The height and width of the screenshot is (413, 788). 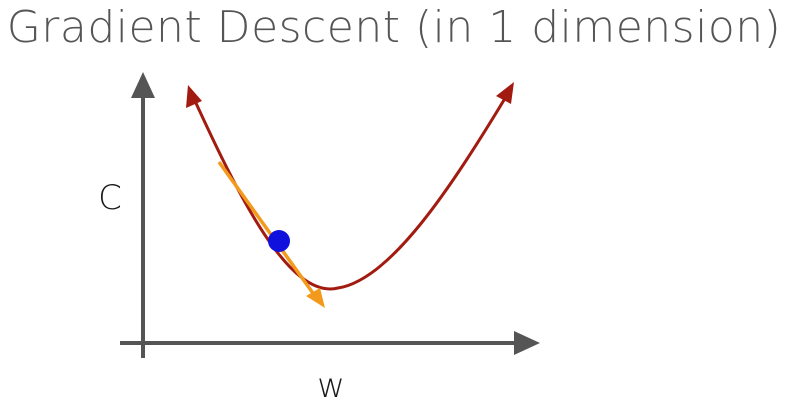 What do you see at coordinates (110, 198) in the screenshot?
I see `y-axis-label: C` at bounding box center [110, 198].